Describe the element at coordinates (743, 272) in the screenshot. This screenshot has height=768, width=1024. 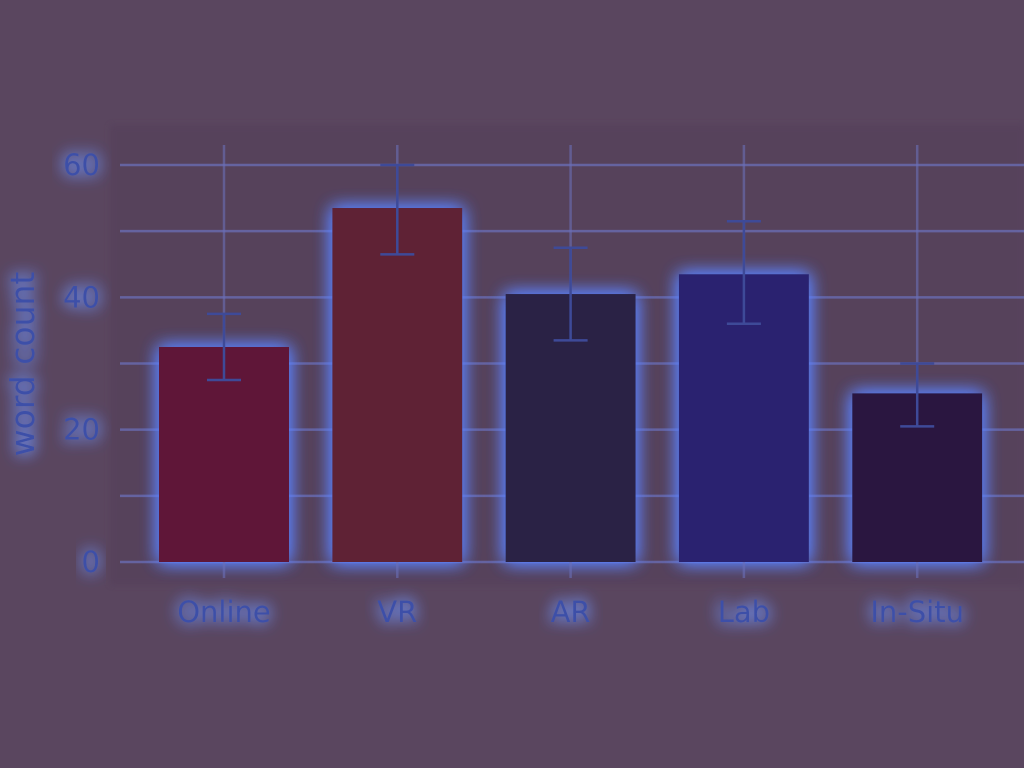
I see `error-bar-lab` at that location.